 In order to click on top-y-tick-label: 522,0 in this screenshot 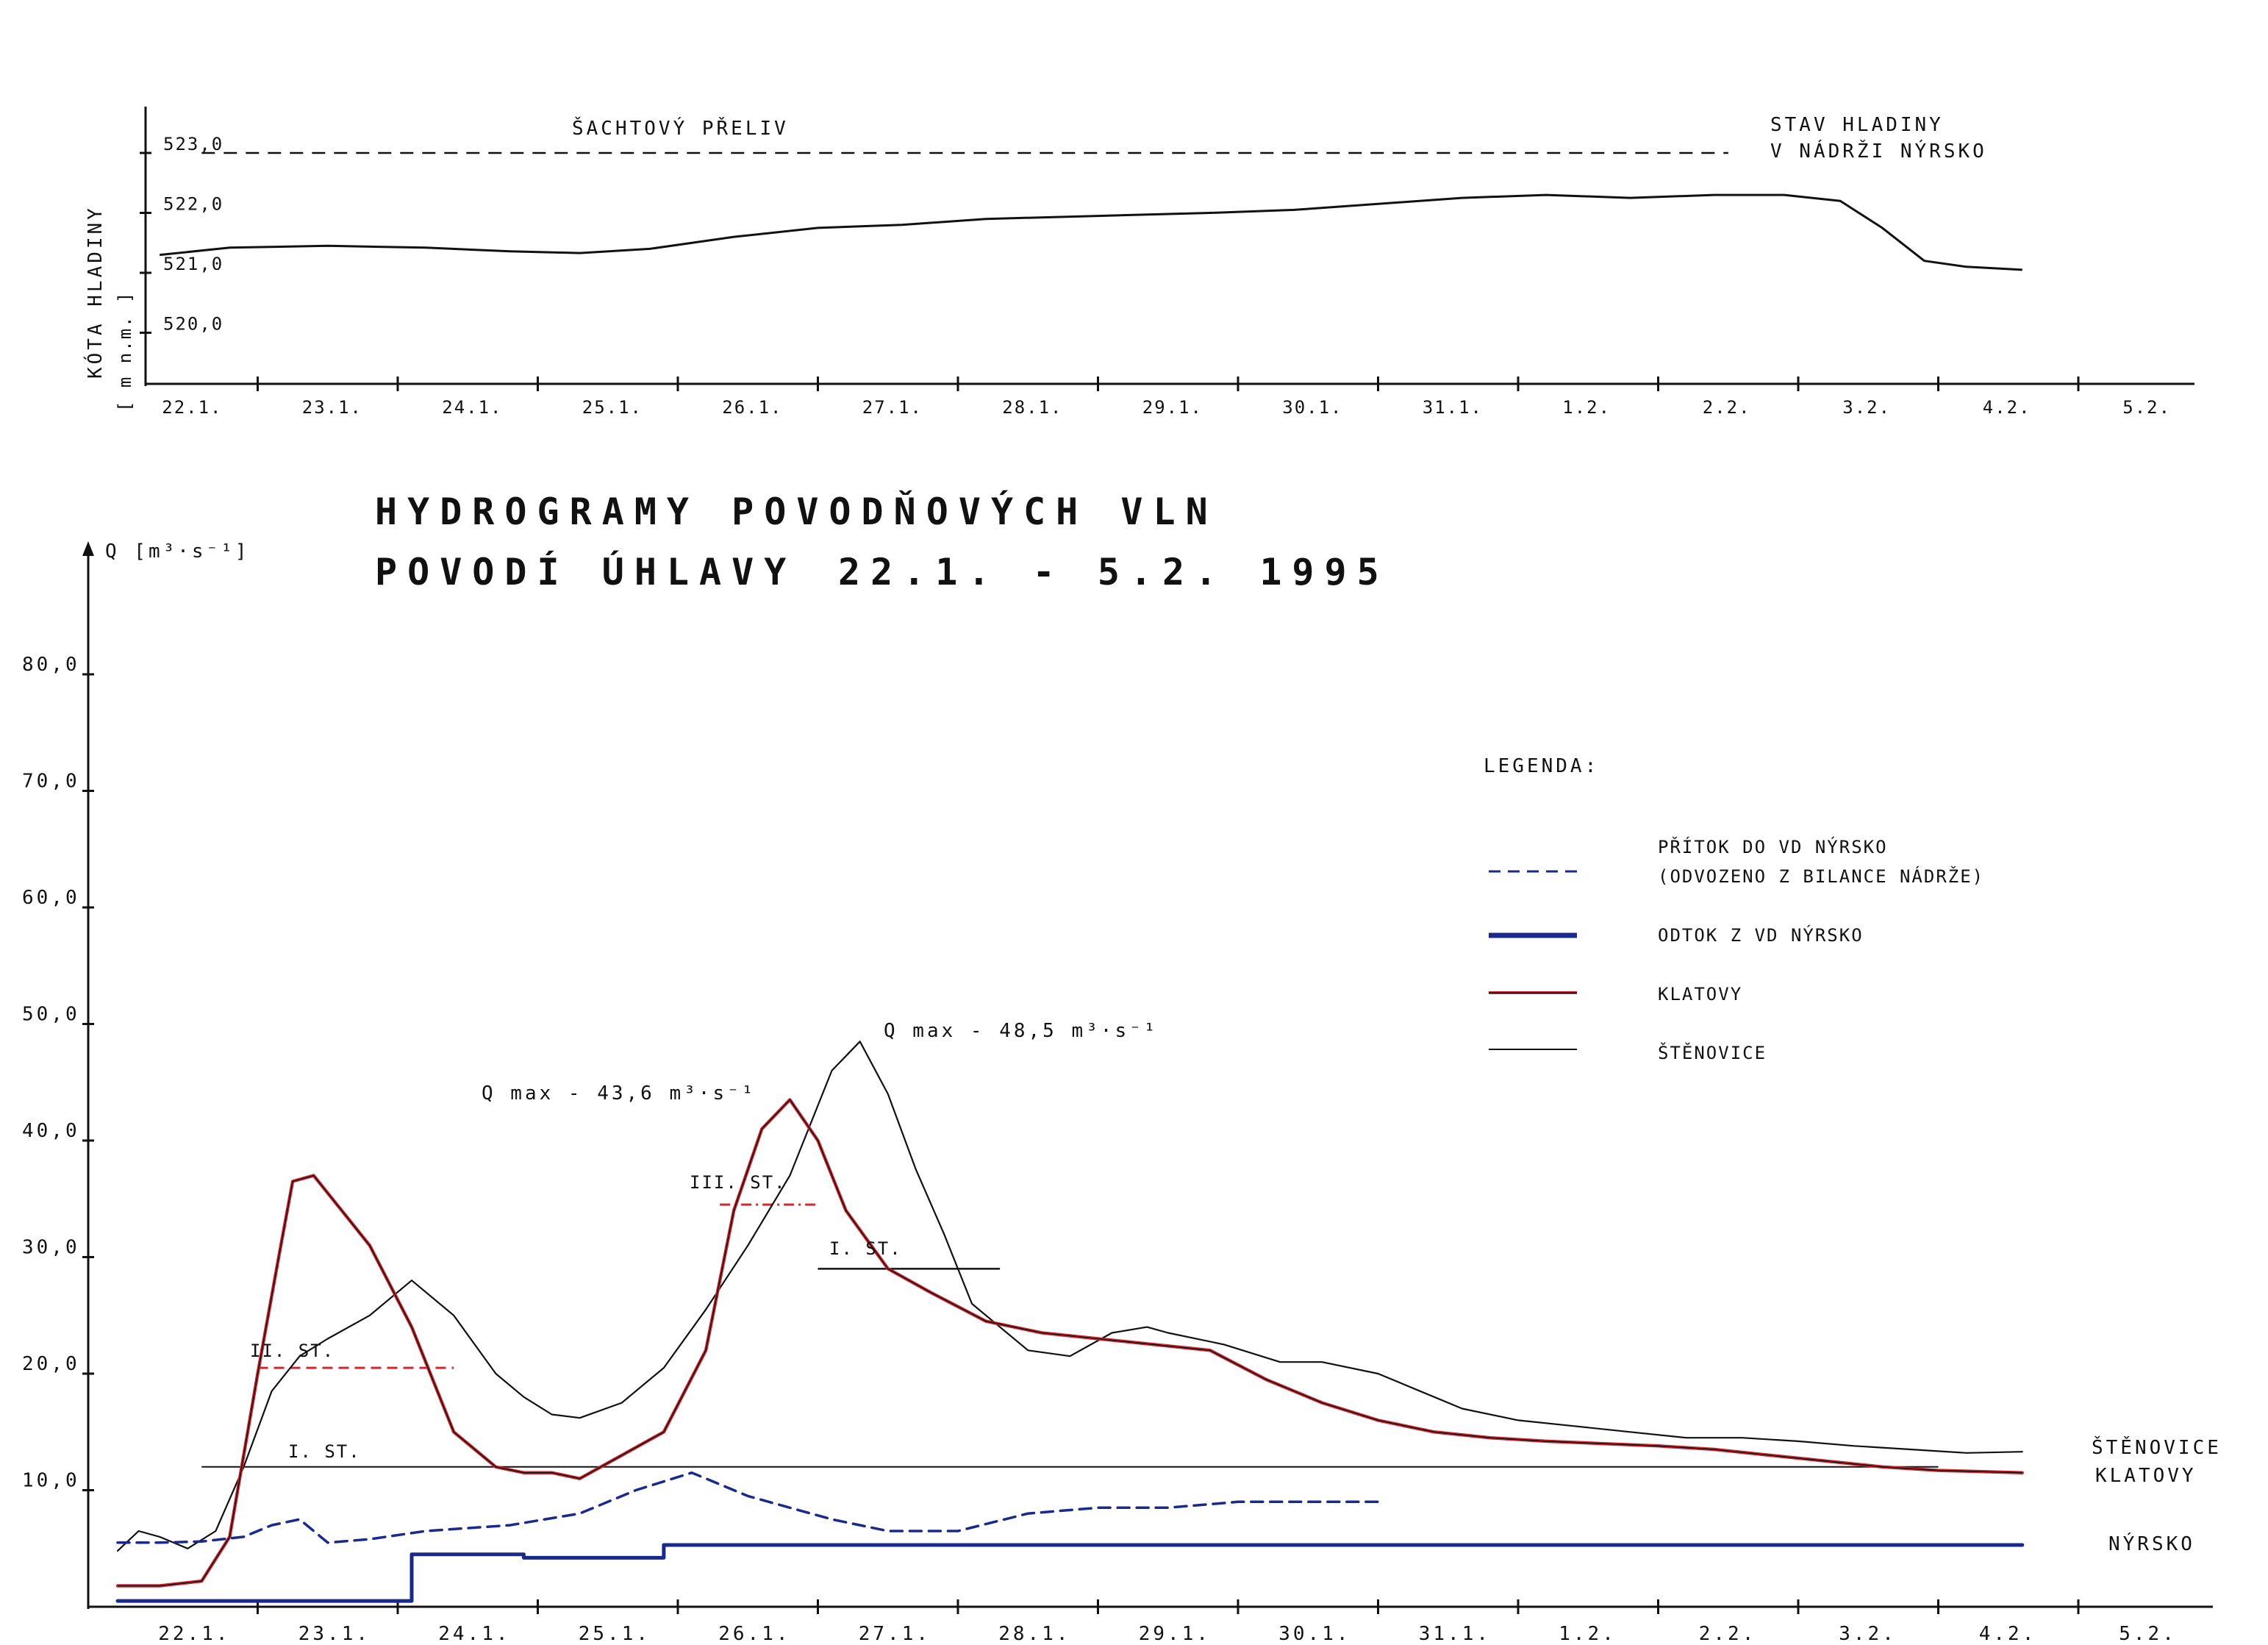, I will do `click(193, 204)`.